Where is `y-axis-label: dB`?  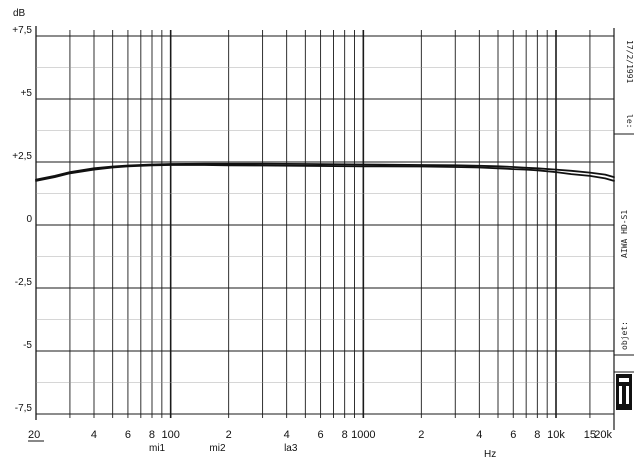 y-axis-label: dB is located at coordinates (19, 13).